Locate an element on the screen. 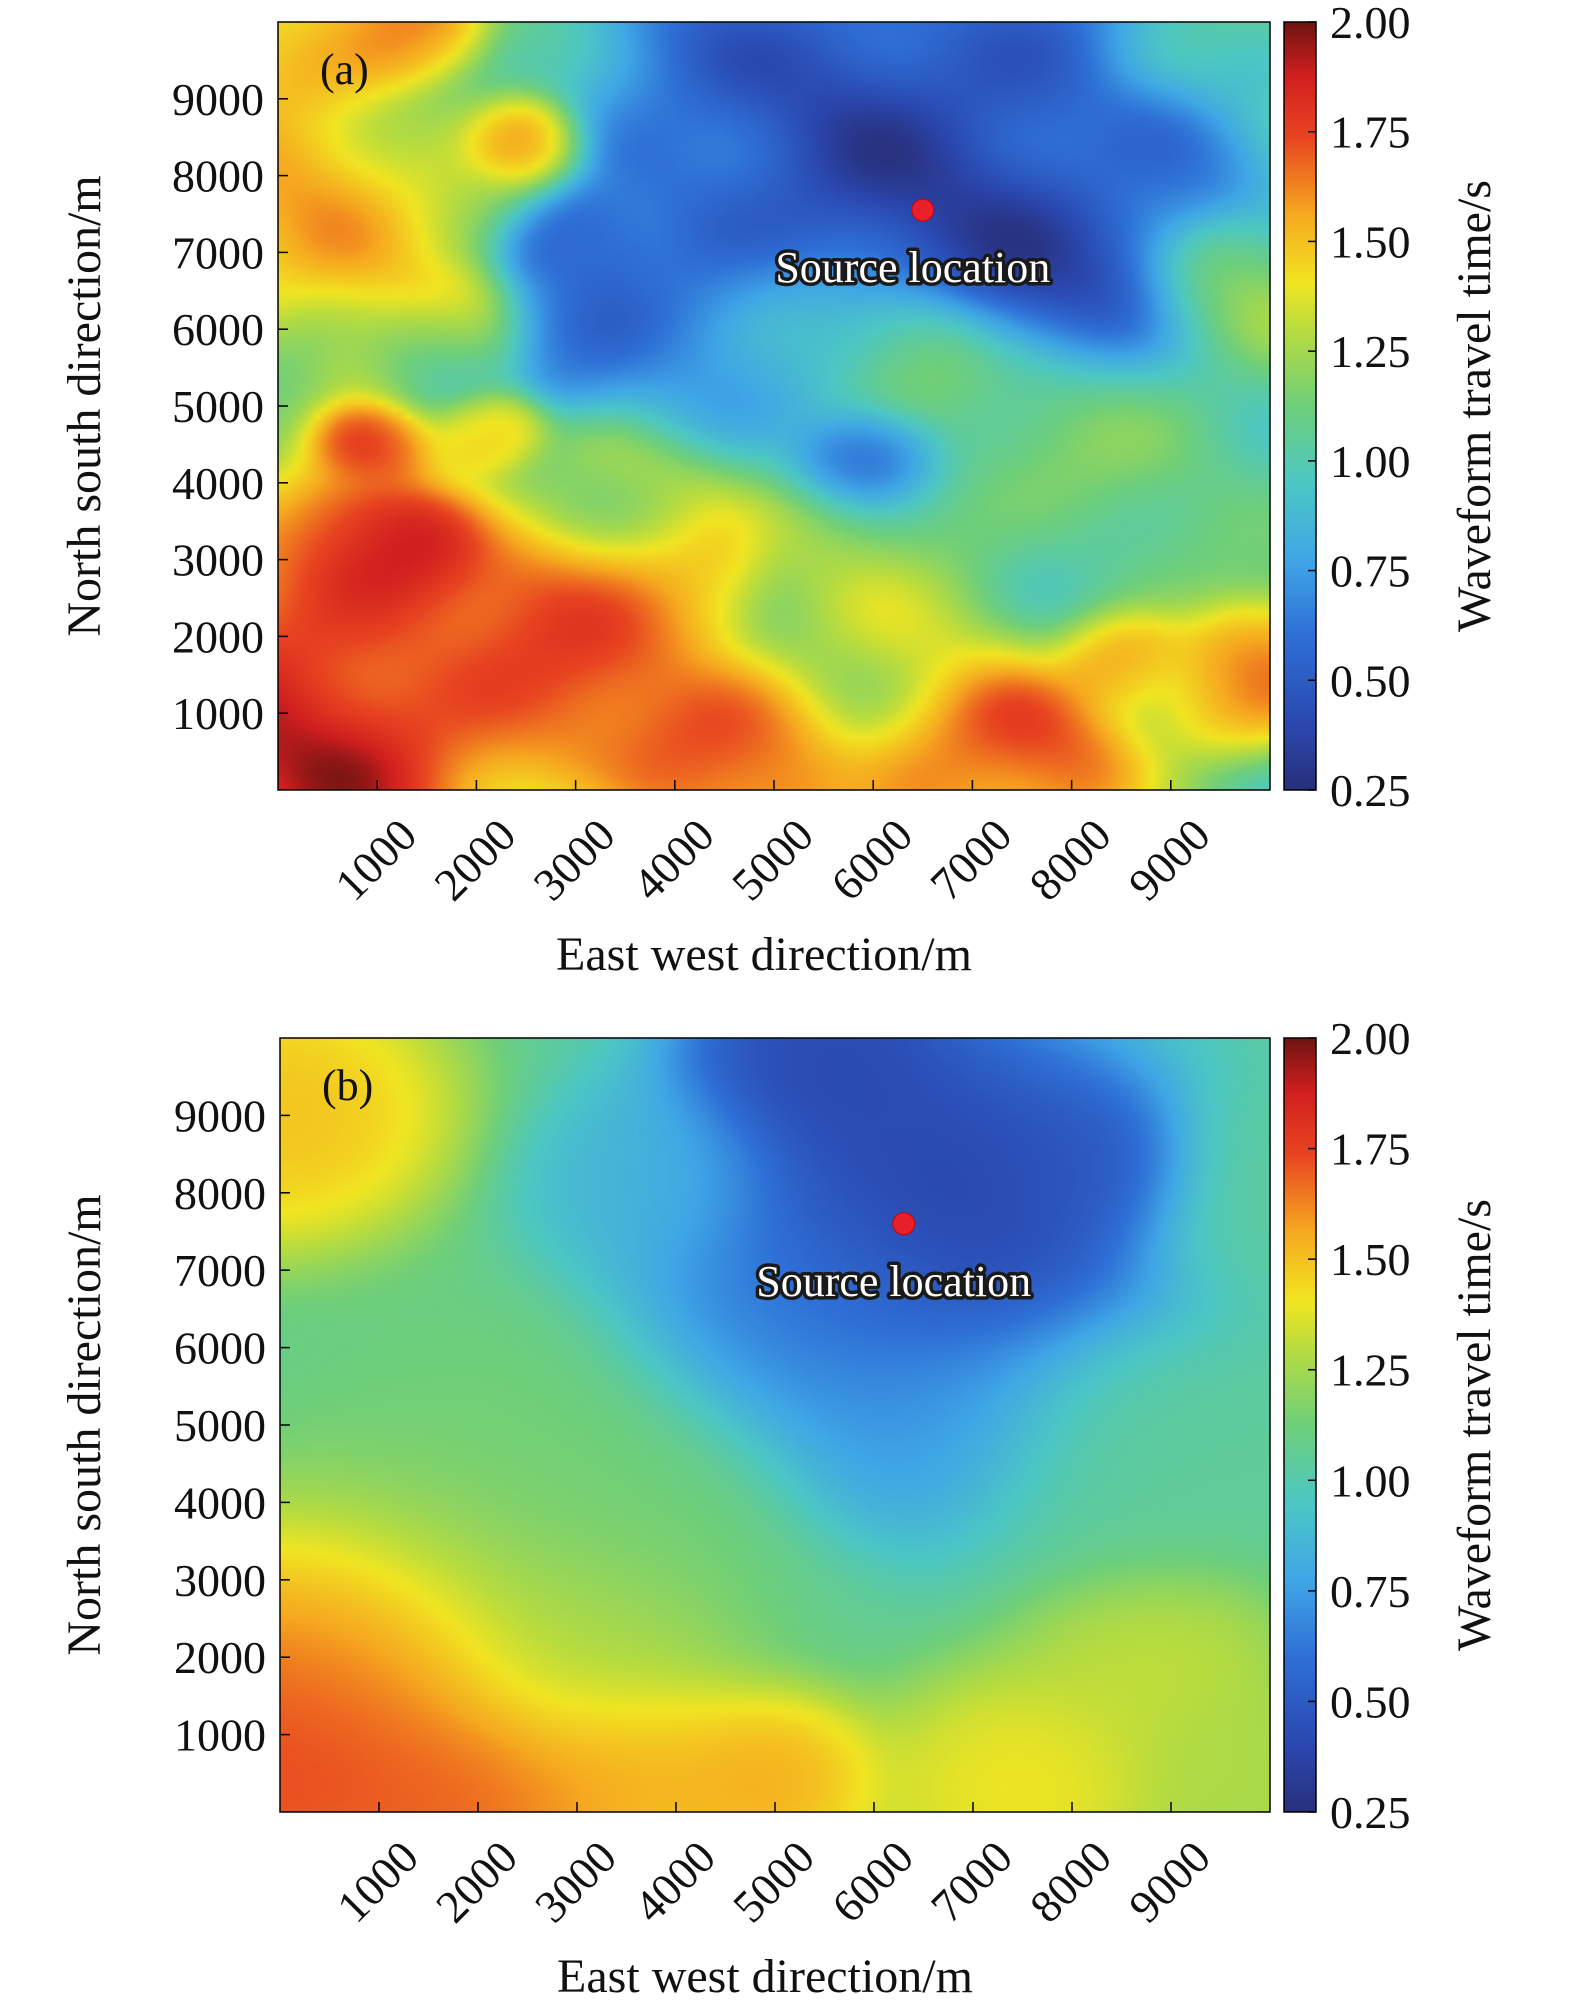 This screenshot has width=1575, height=2005. panel-label: (b) is located at coordinates (347, 1085).